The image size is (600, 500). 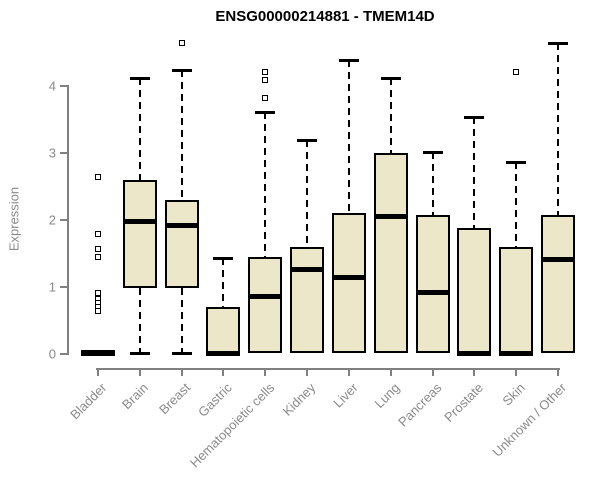 I want to click on y-axis-label: Expression, so click(x=14, y=219).